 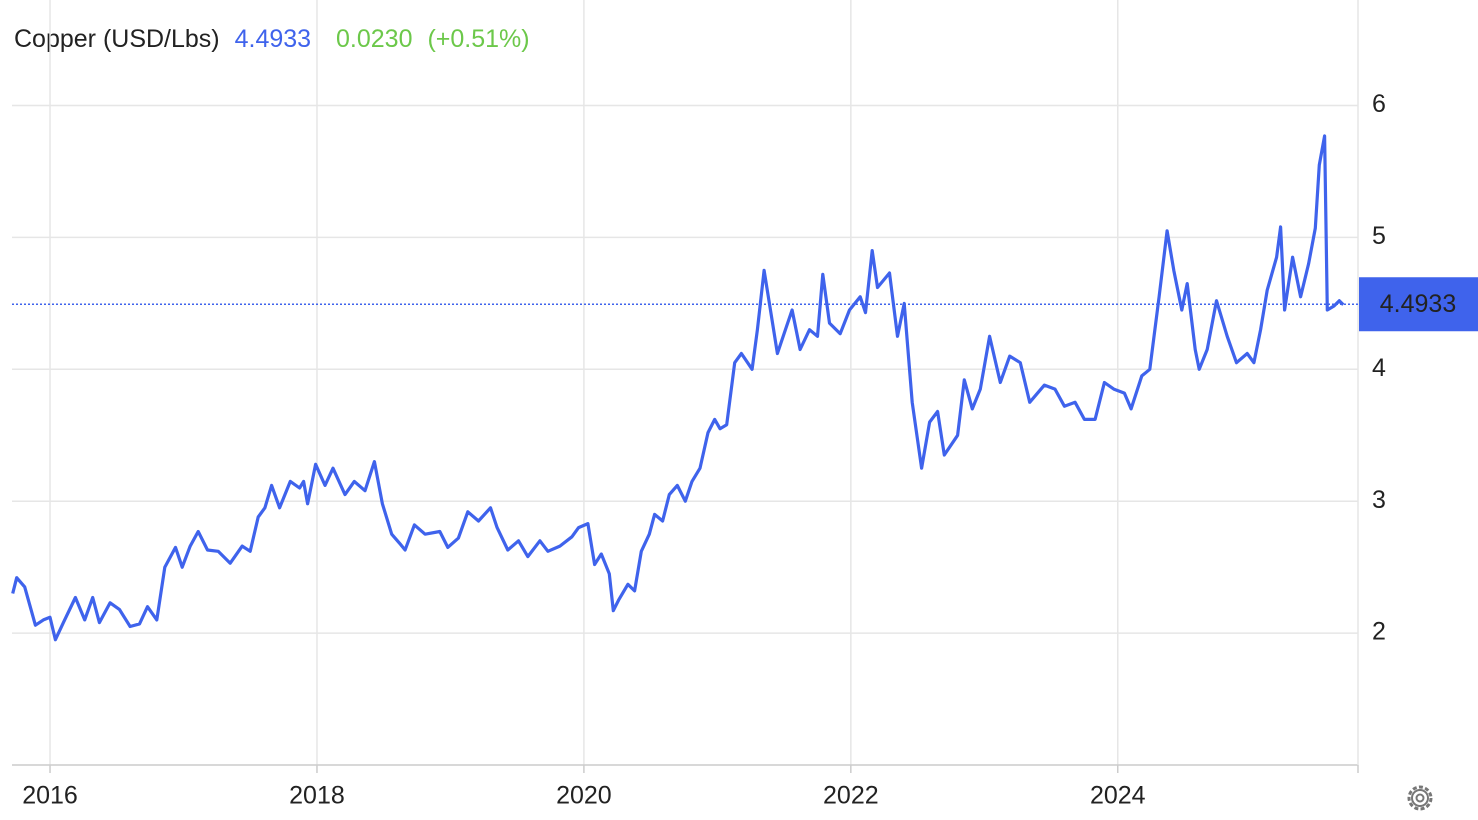 I want to click on change-pct: (+0.51%), so click(x=478, y=39).